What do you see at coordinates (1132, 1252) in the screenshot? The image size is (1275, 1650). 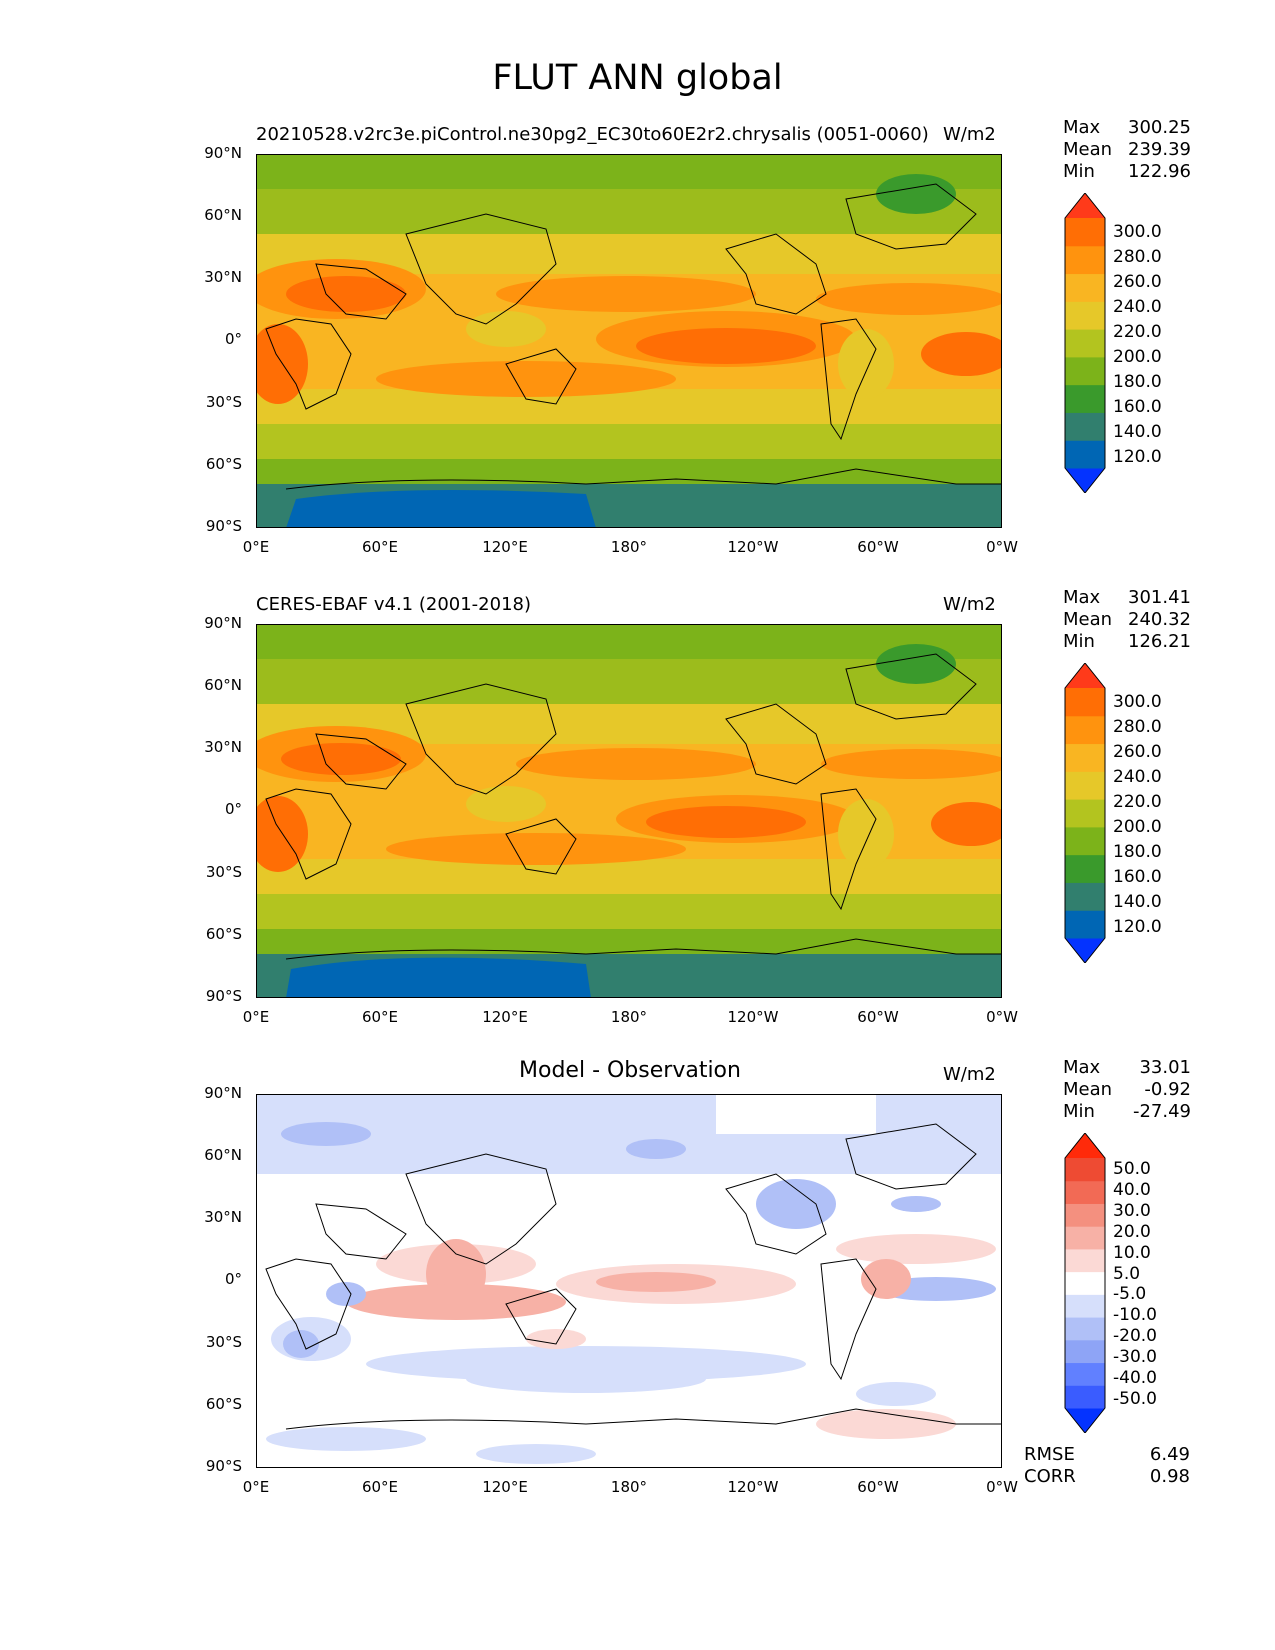 I see `colorbar-tick-label: 10.0` at bounding box center [1132, 1252].